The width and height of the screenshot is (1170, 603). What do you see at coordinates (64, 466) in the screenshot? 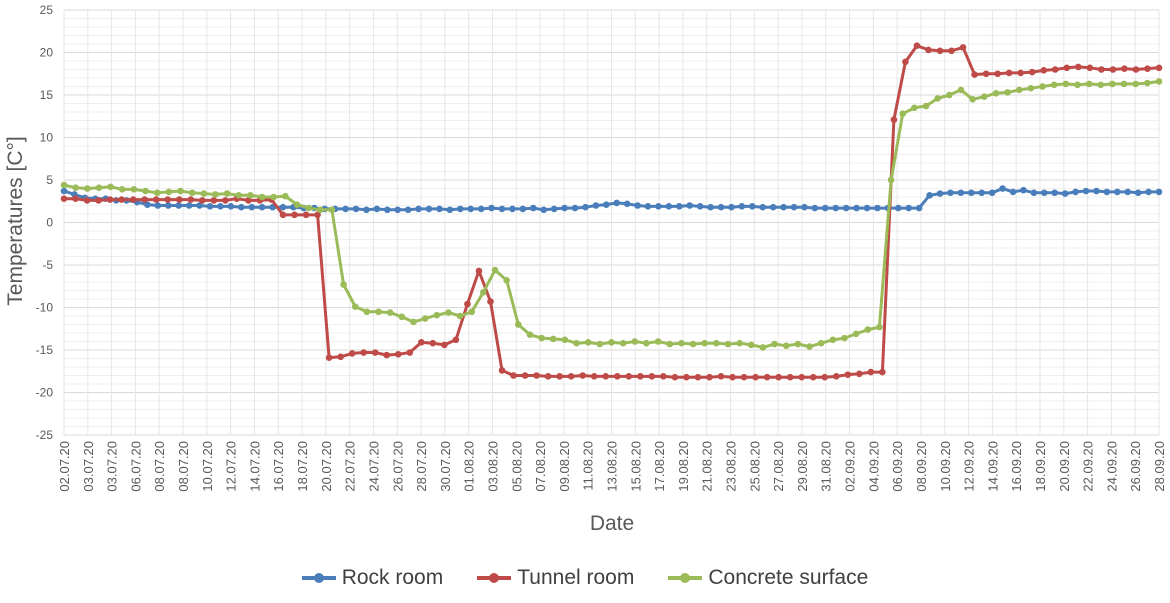
I see `x-tick-label: 02.07.20` at bounding box center [64, 466].